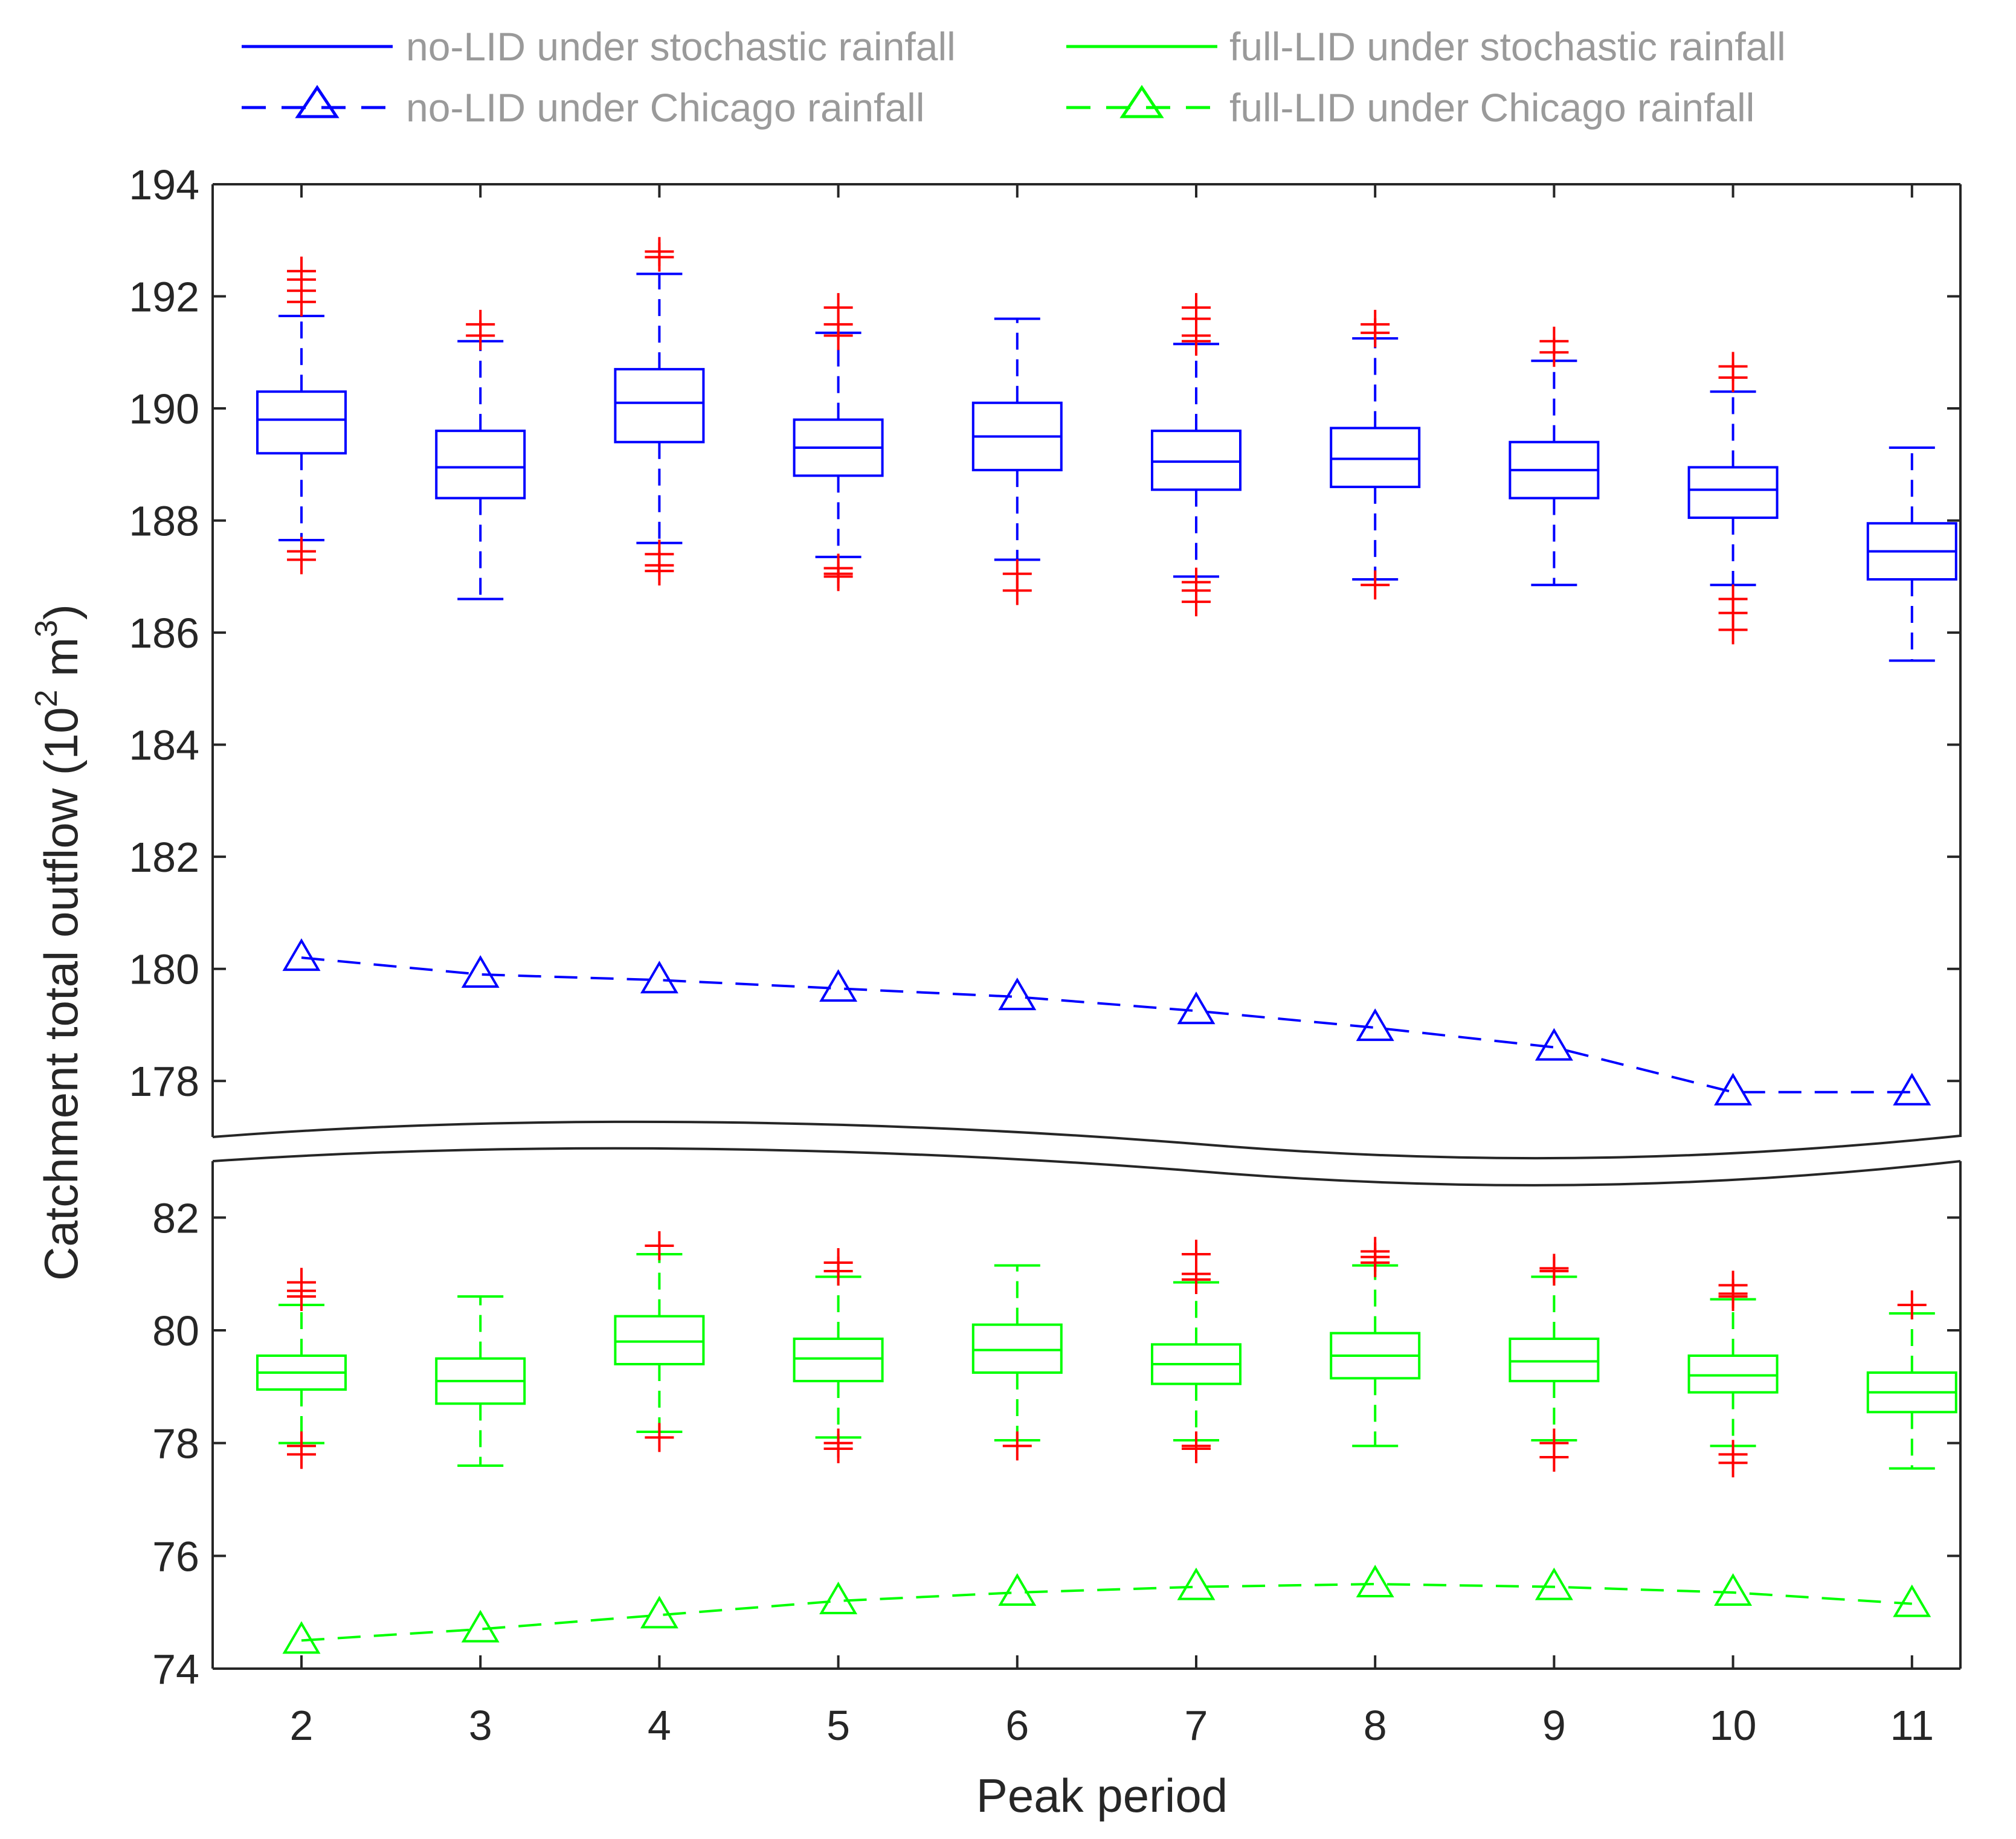  What do you see at coordinates (61, 612) in the screenshot?
I see `y-axis-title-close: )` at bounding box center [61, 612].